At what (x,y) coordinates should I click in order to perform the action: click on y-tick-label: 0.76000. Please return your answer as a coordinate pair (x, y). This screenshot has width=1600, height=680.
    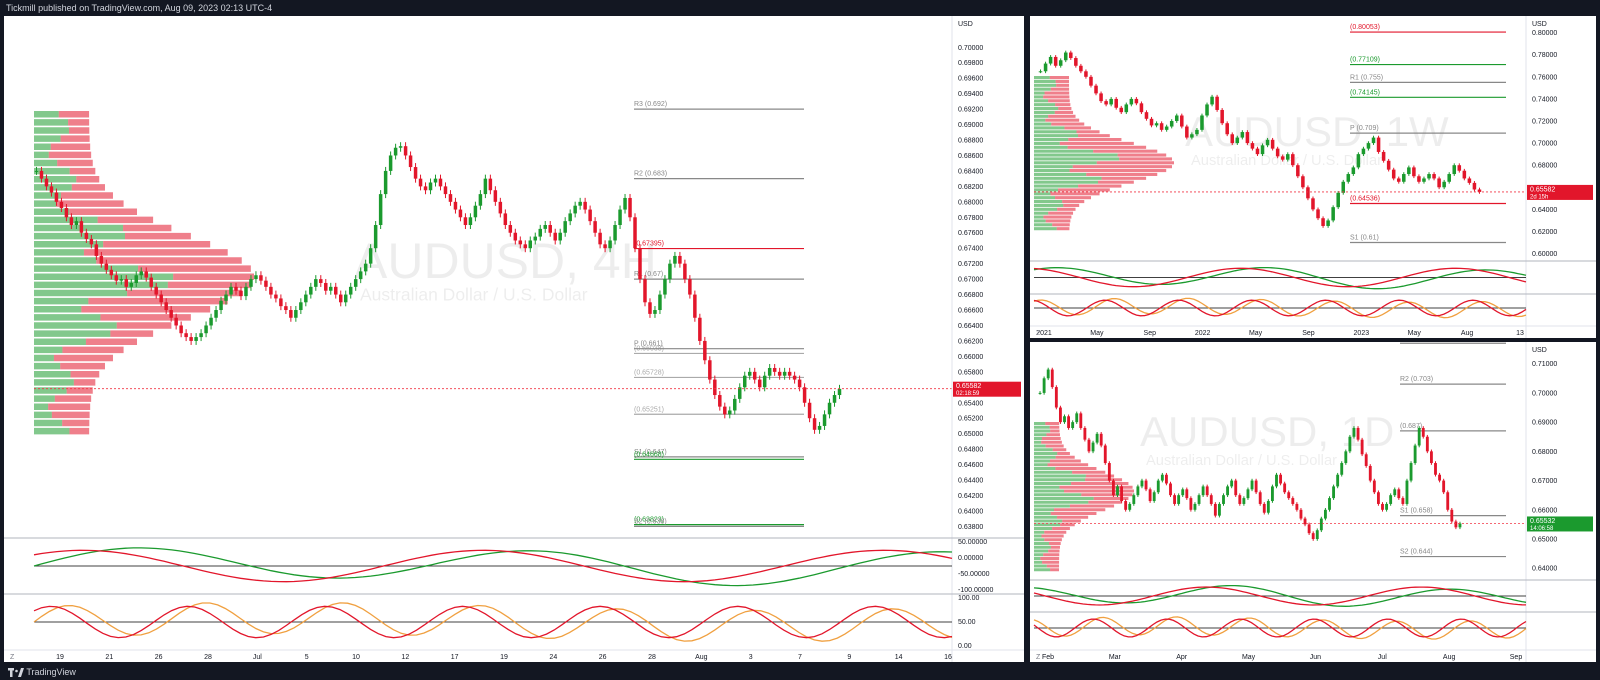
    Looking at the image, I should click on (1544, 77).